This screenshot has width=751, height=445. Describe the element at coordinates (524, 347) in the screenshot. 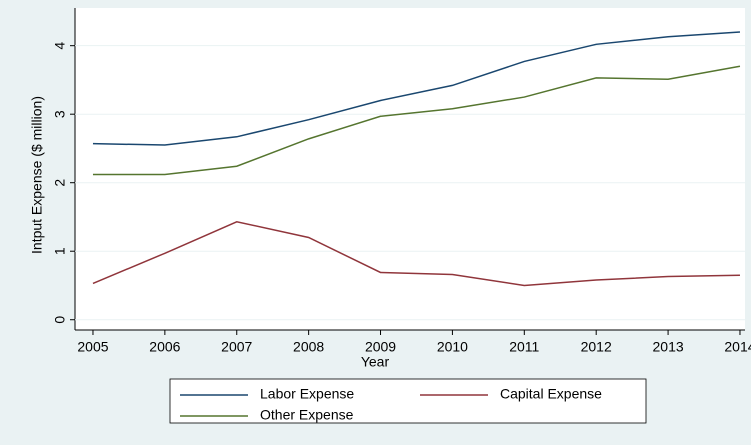

I see `x-tick-label: 2011` at that location.